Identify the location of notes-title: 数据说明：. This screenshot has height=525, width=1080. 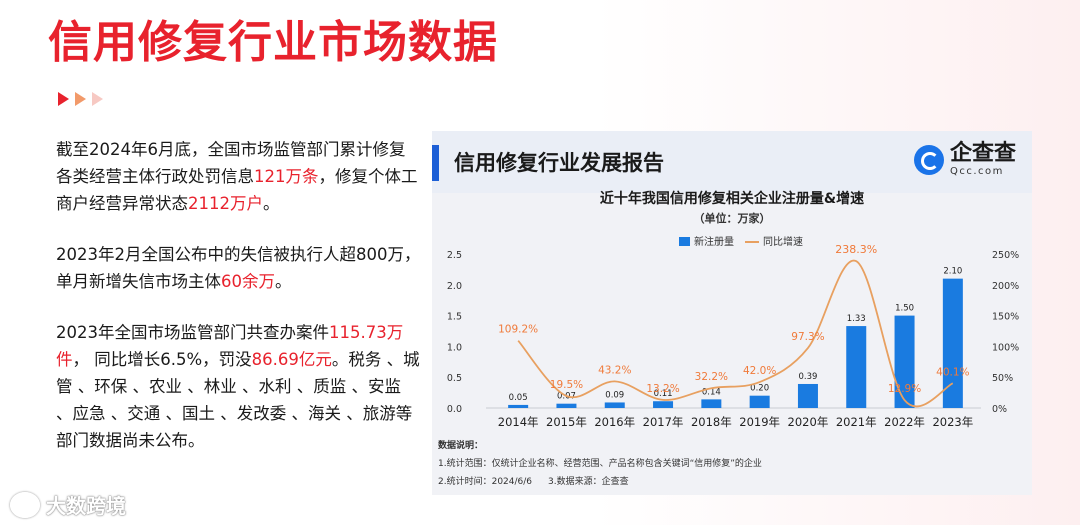
(461, 446).